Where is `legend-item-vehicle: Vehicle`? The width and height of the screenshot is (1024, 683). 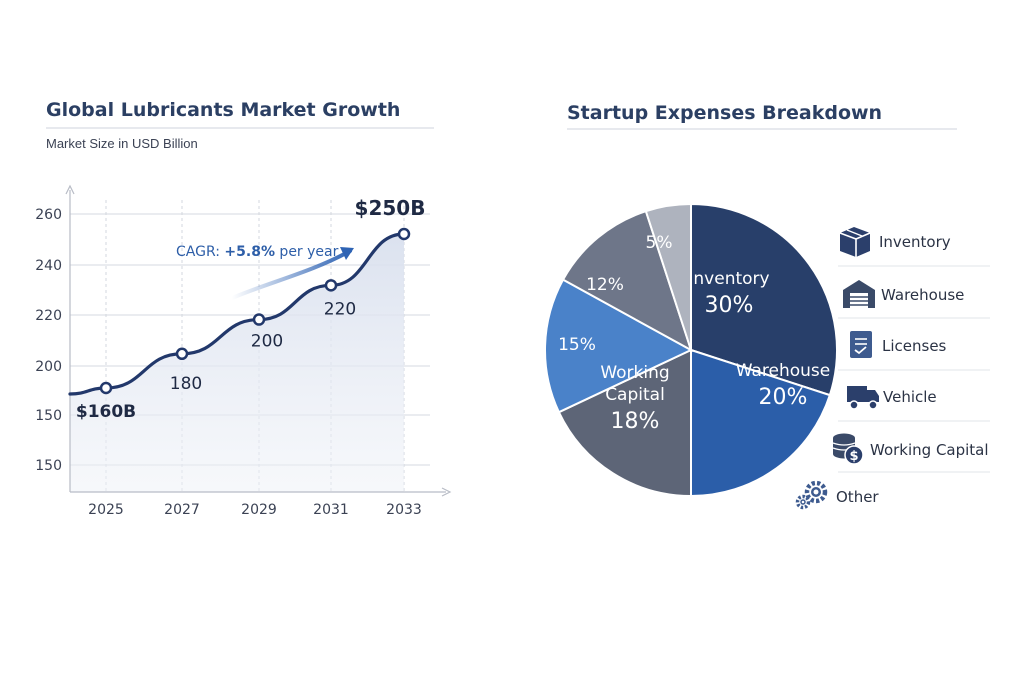
legend-item-vehicle: Vehicle is located at coordinates (914, 404).